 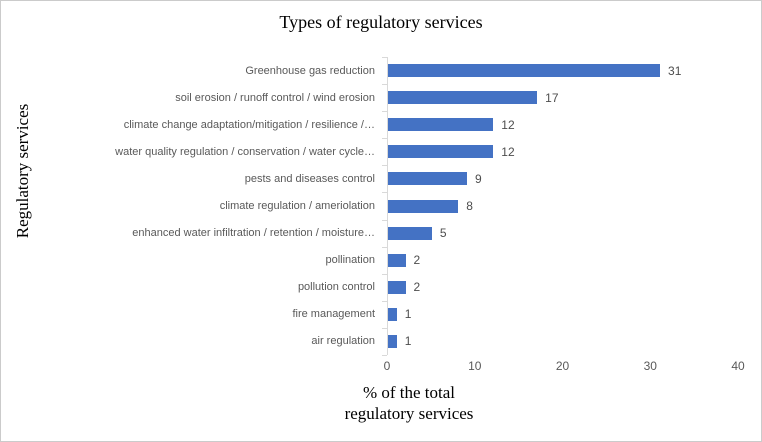 What do you see at coordinates (475, 366) in the screenshot?
I see `x-axis-tick-label: 10` at bounding box center [475, 366].